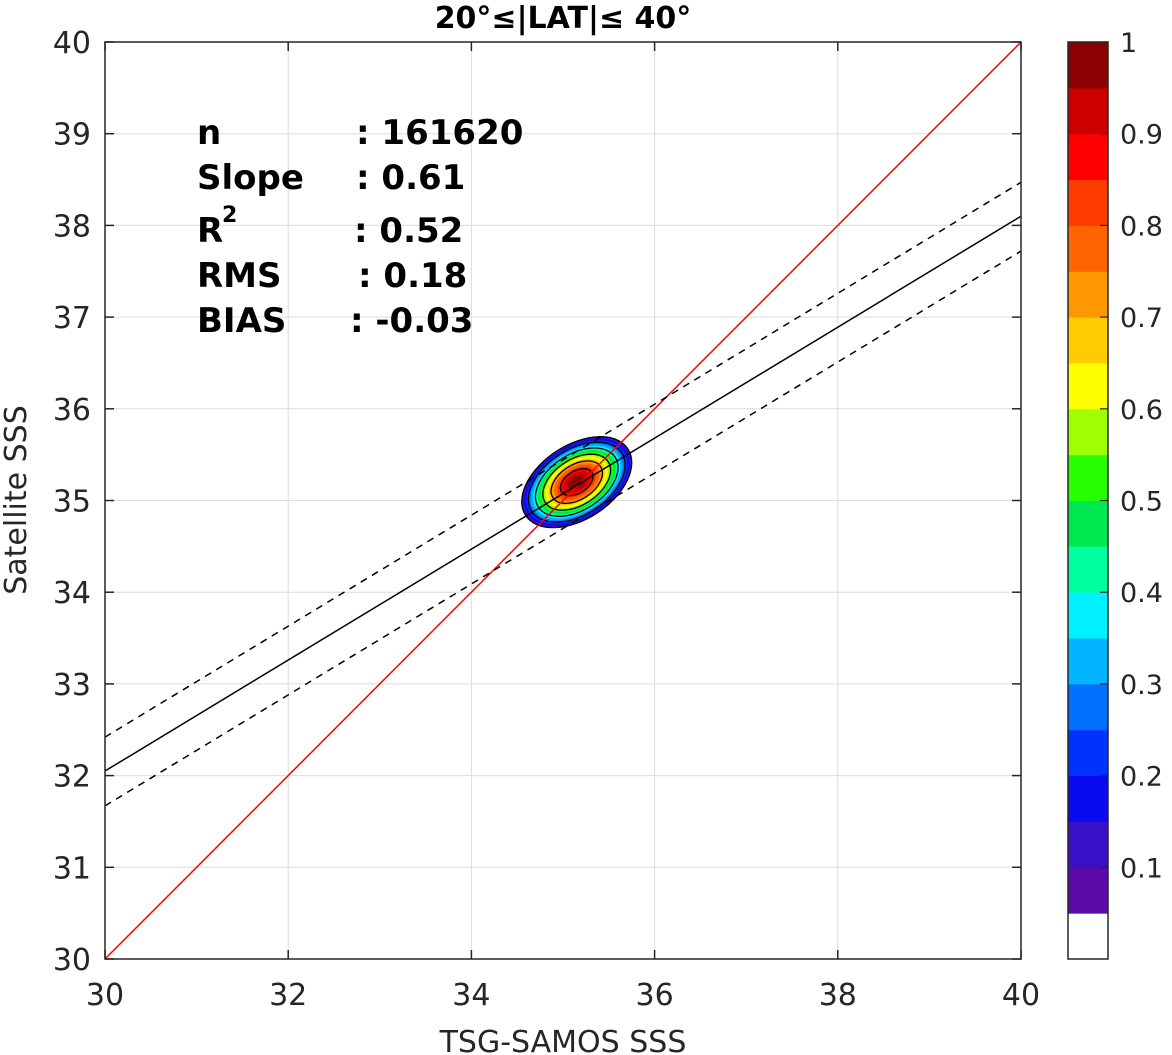 This screenshot has width=1172, height=1055. What do you see at coordinates (1141, 685) in the screenshot?
I see `colorbar-tick-label-2: 0.3` at bounding box center [1141, 685].